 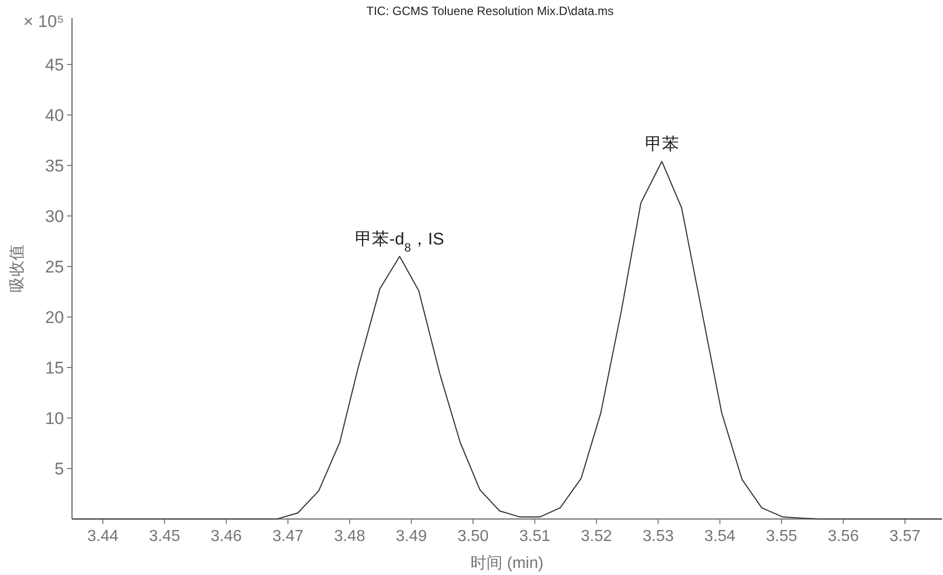 I want to click on y-tick-label: 40, so click(x=54, y=115).